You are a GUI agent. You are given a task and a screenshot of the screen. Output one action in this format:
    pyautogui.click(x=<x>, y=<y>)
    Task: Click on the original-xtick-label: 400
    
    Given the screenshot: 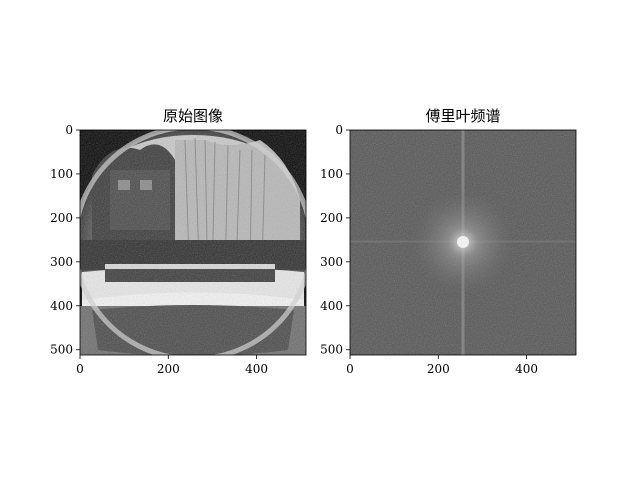 What is the action you would take?
    pyautogui.click(x=256, y=369)
    